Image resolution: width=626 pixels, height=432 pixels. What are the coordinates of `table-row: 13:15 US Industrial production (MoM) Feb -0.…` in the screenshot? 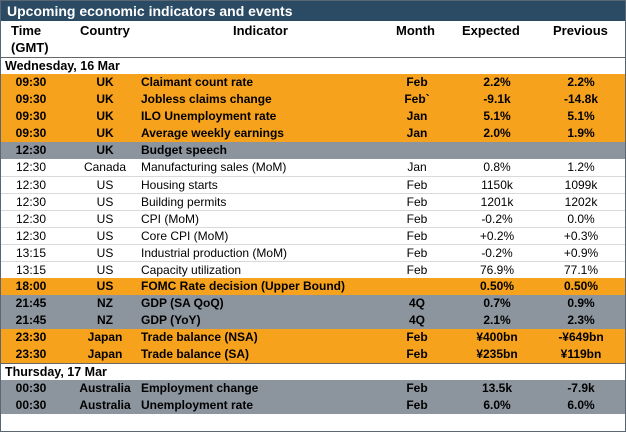 It's located at (313, 253).